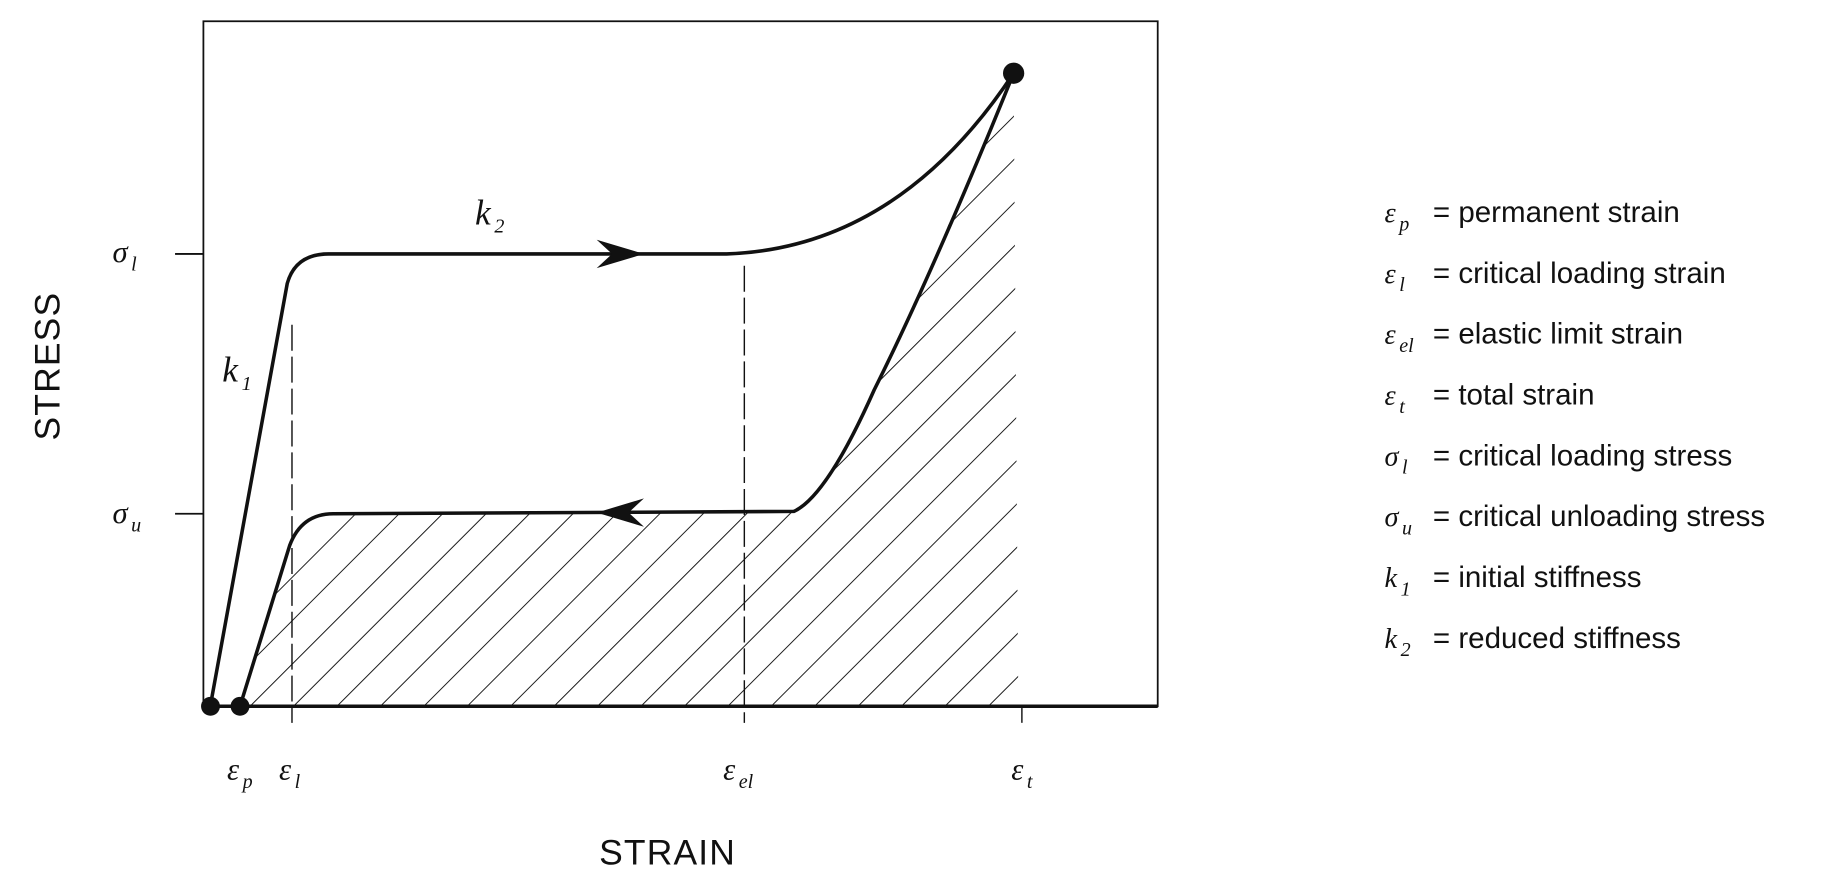  I want to click on legend-text: = permanent strain, so click(1556, 212).